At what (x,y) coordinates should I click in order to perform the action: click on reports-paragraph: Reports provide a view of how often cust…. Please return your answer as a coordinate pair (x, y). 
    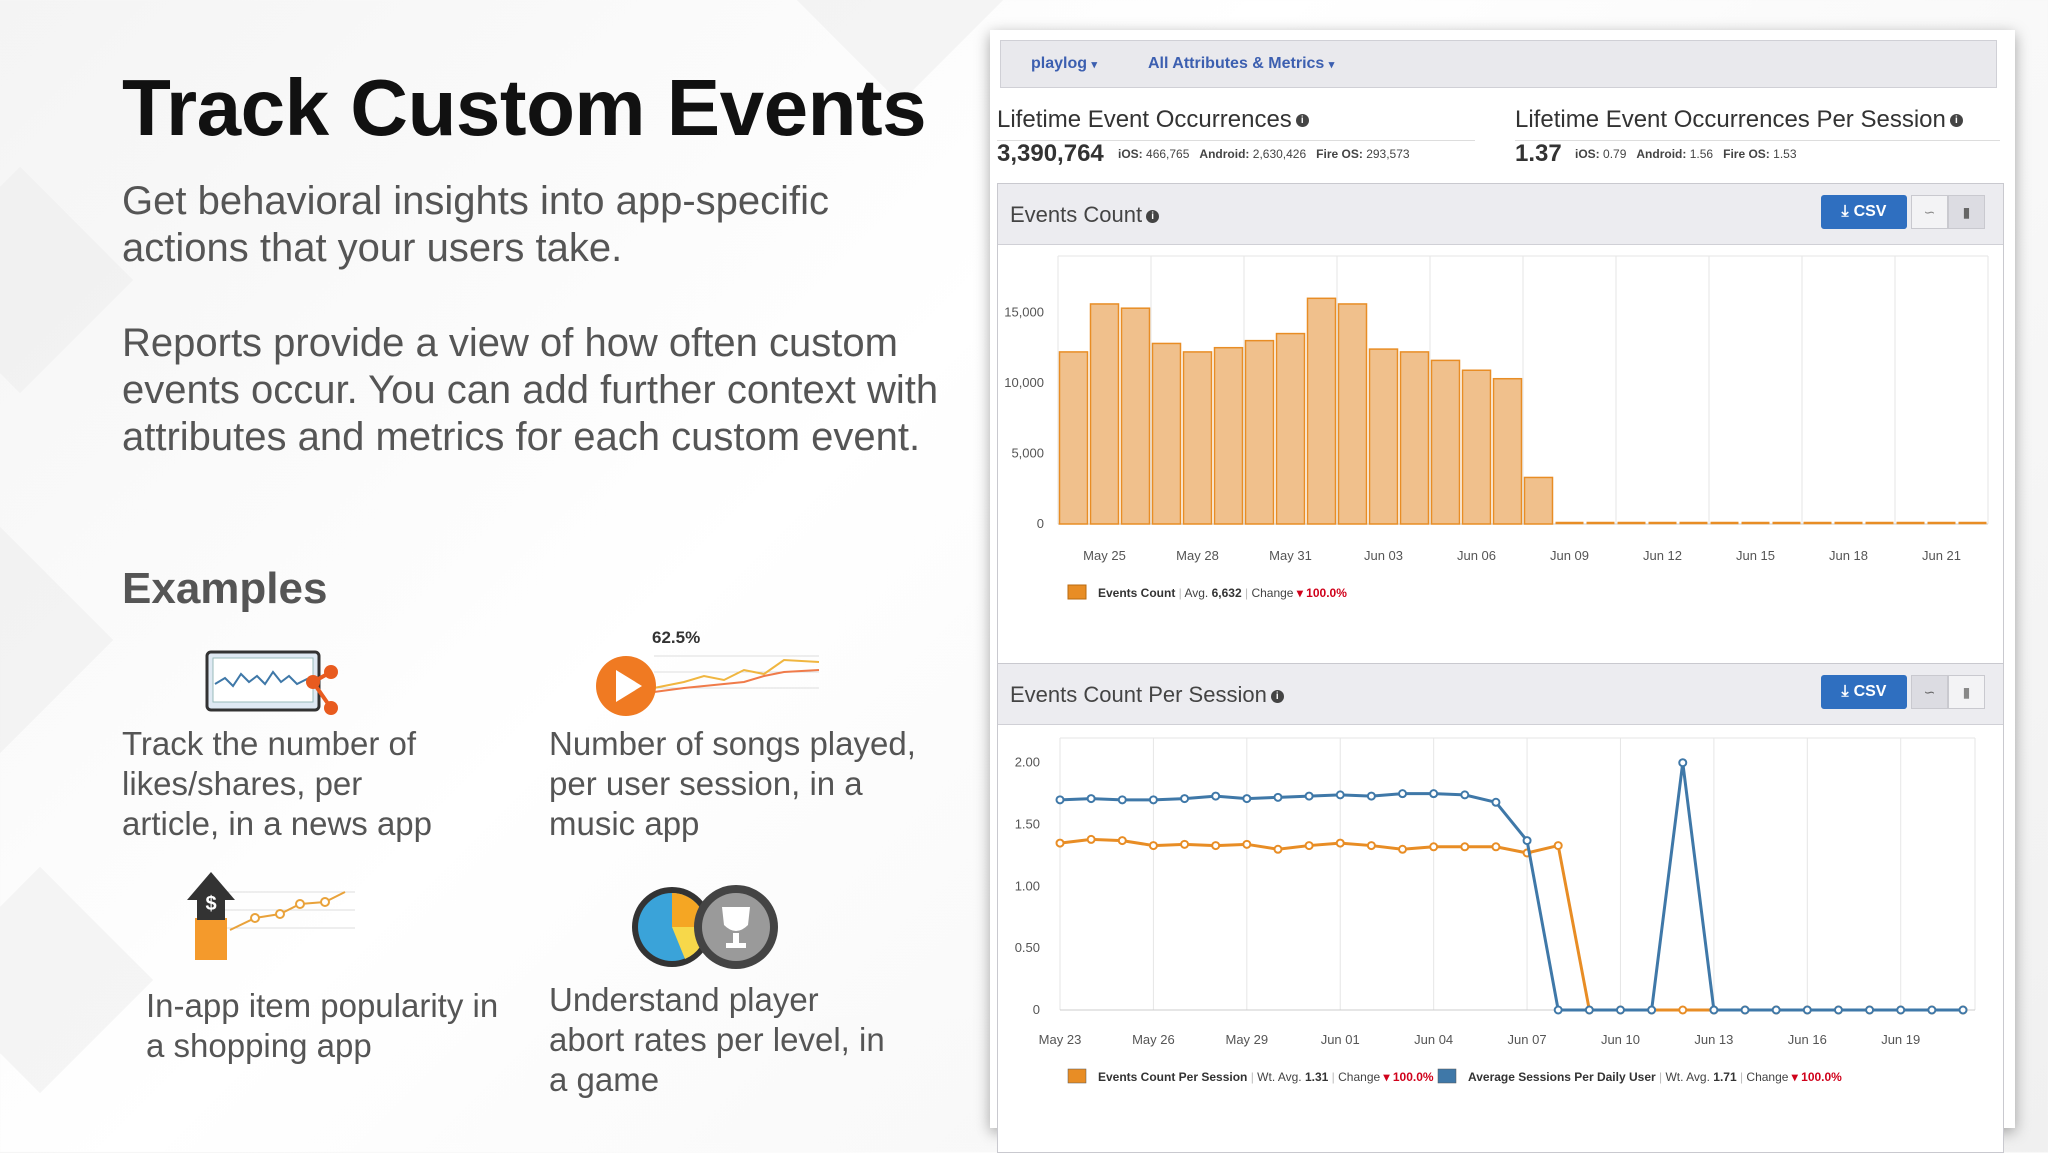
    Looking at the image, I should click on (530, 390).